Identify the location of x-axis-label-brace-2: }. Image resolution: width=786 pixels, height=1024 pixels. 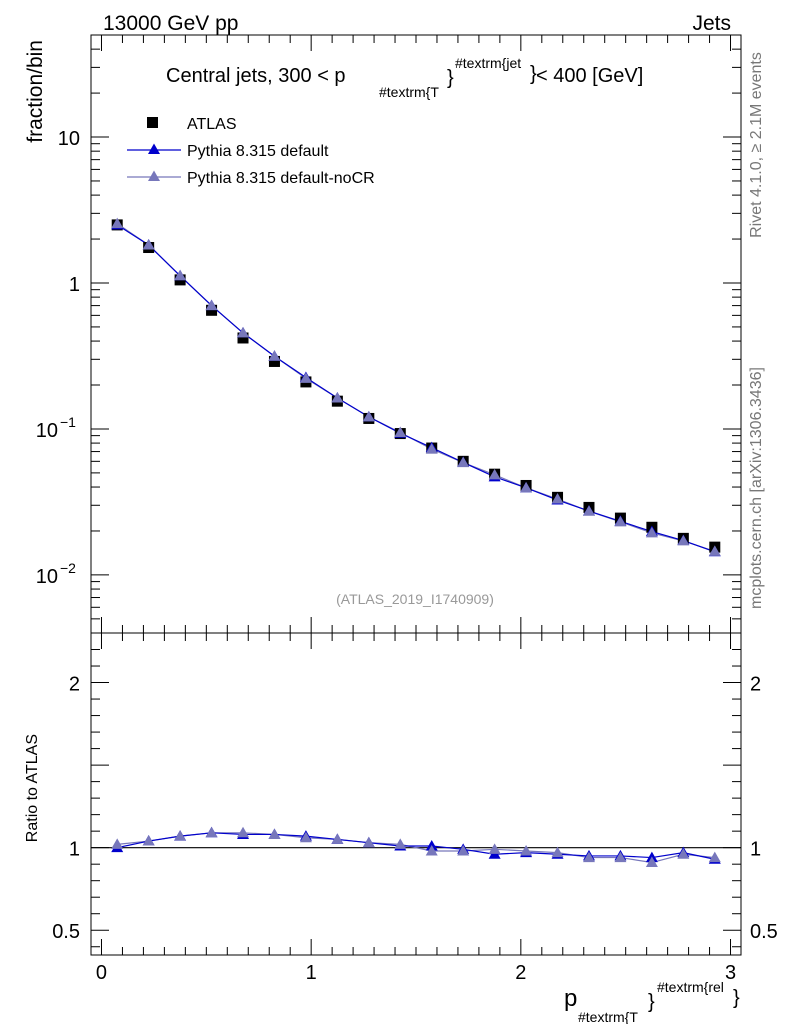
(736, 998).